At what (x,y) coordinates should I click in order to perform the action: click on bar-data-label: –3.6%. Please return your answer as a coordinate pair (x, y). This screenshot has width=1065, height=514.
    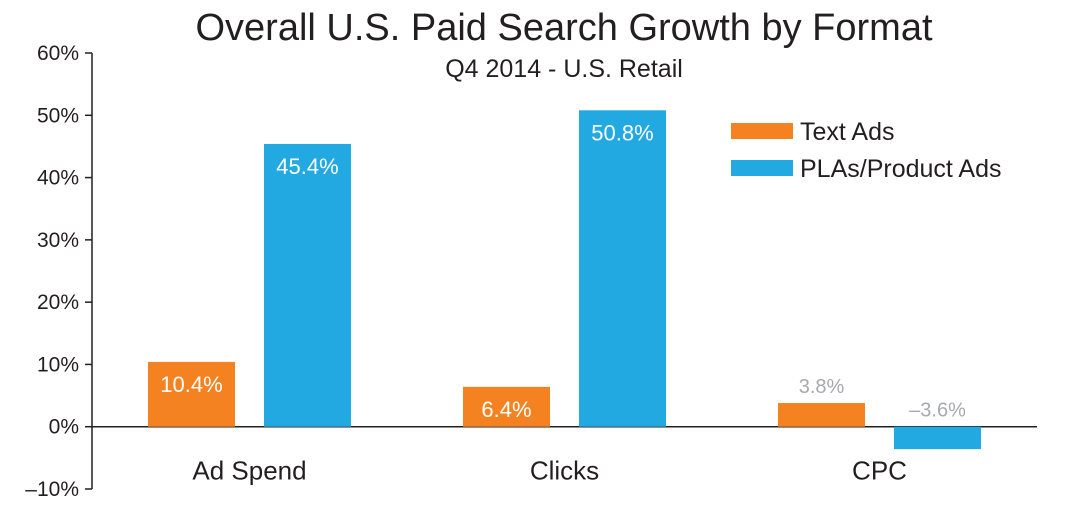
    Looking at the image, I should click on (937, 411).